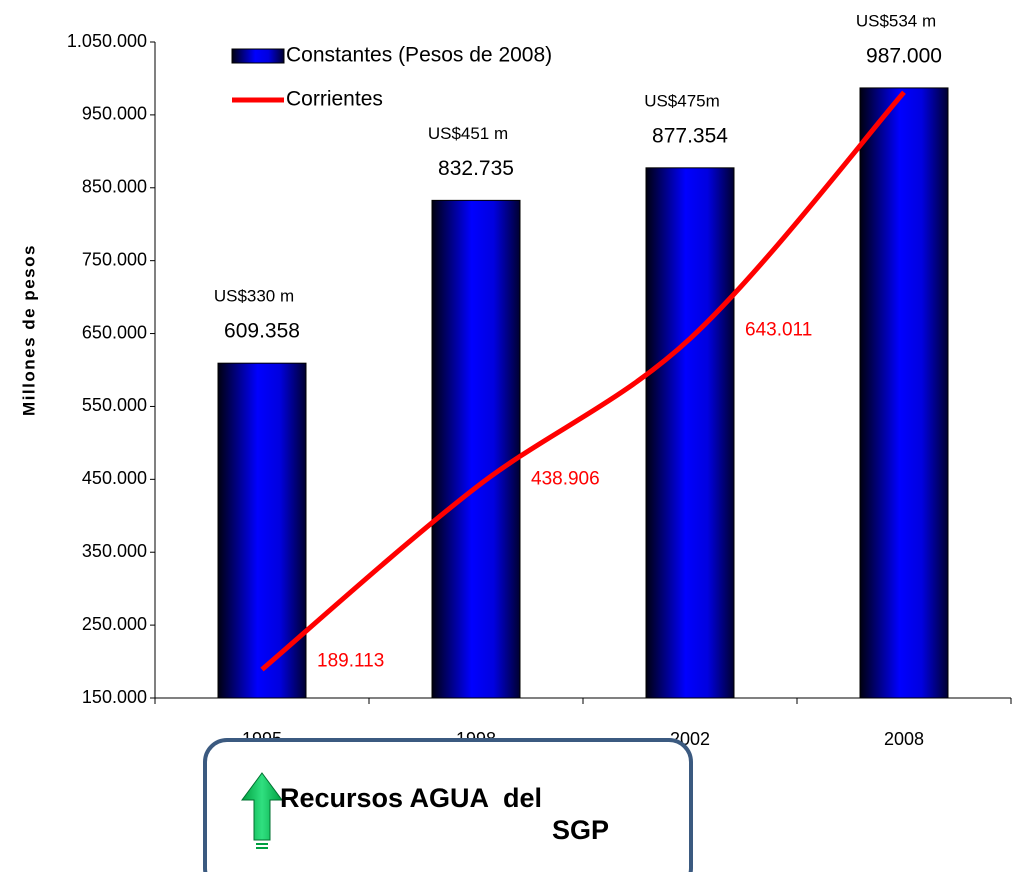  I want to click on y-tick-label: 250.000, so click(114, 624).